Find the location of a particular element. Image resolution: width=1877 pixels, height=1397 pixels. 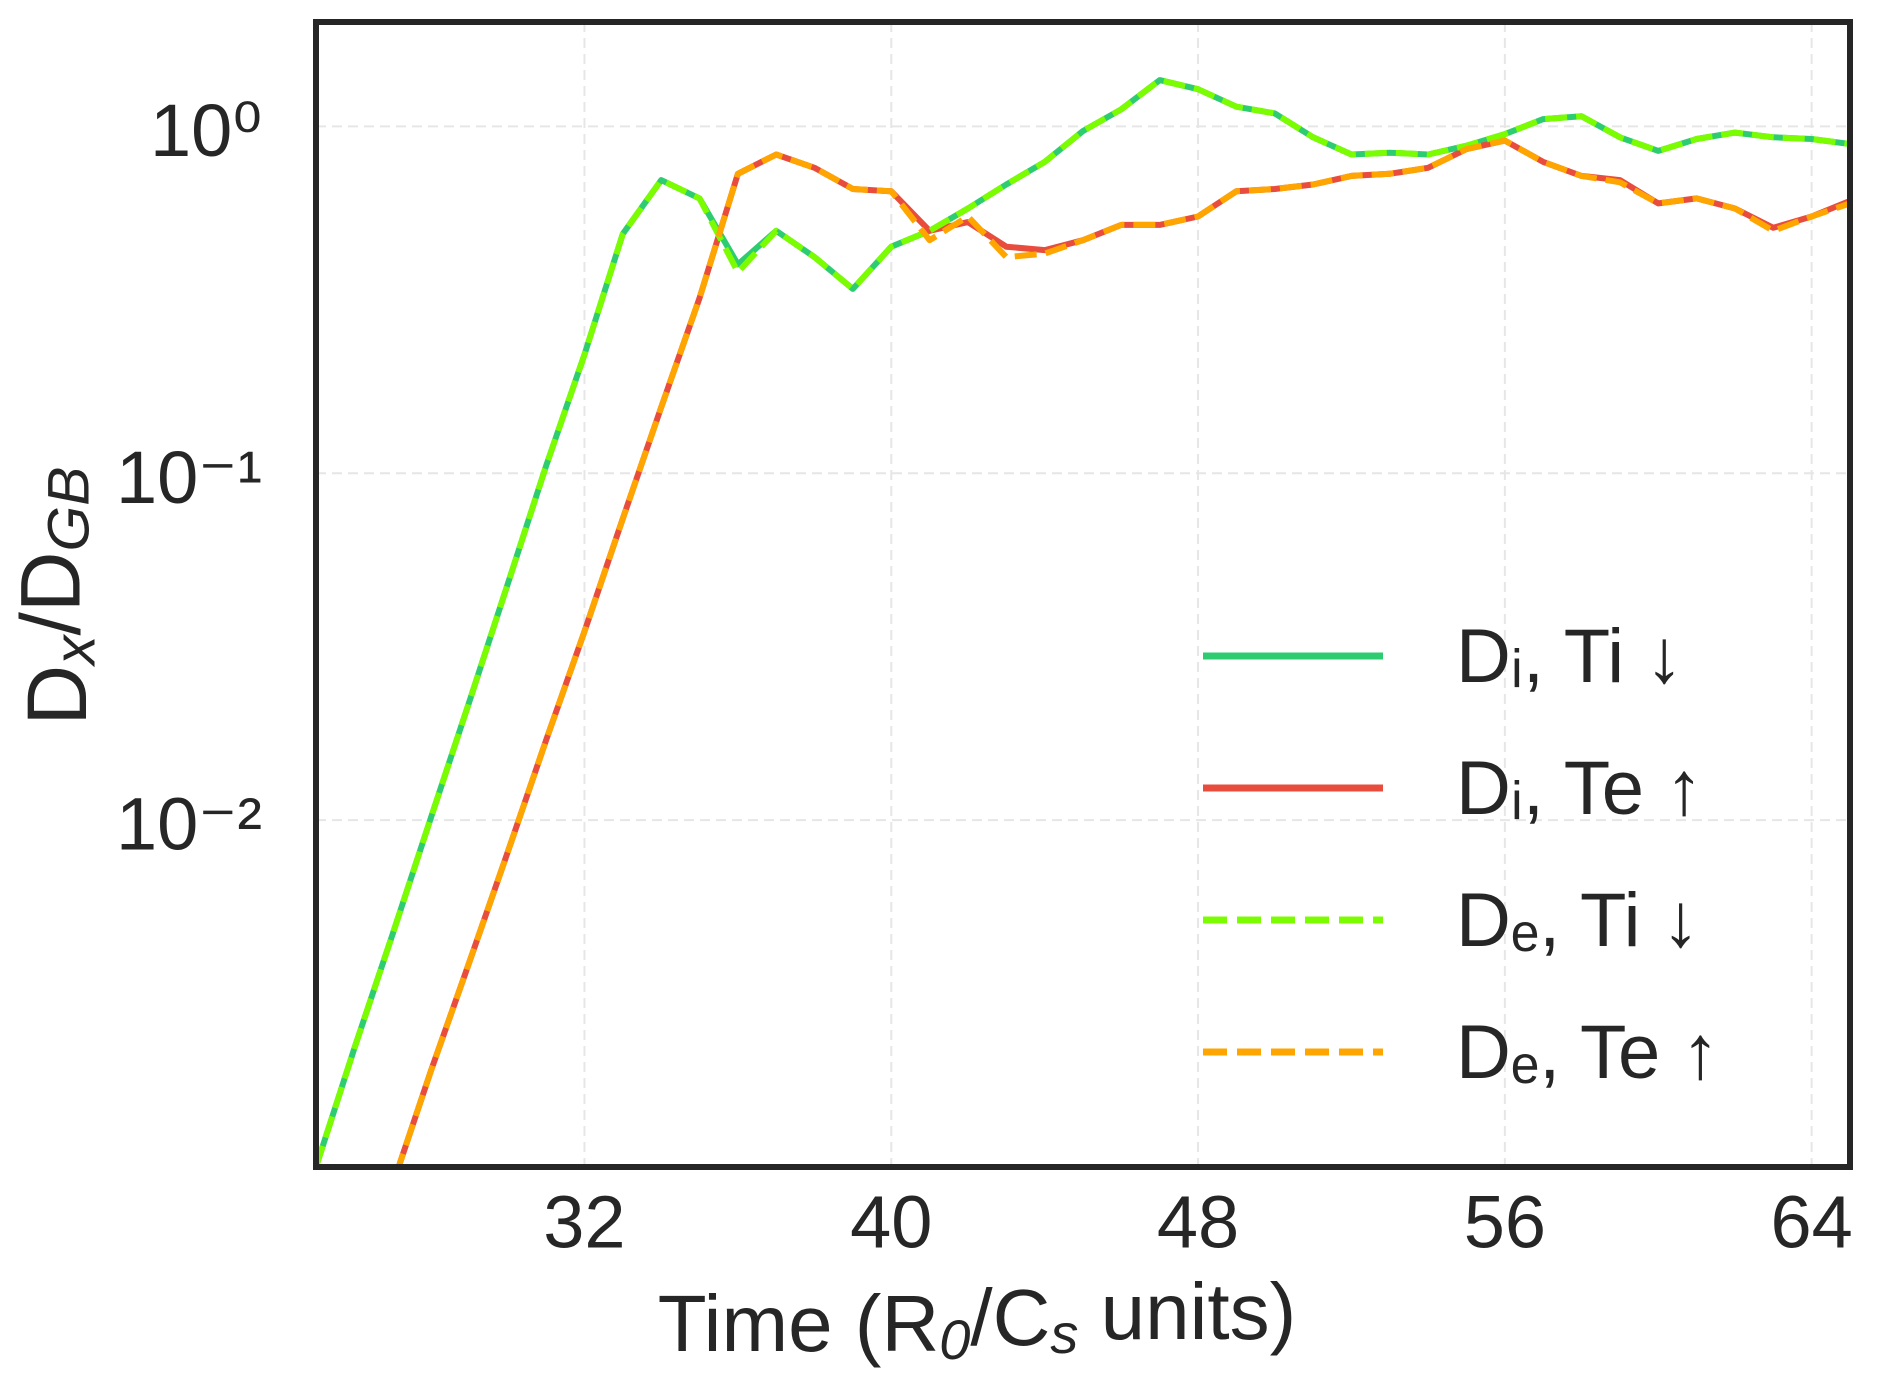

x-tick-label: 32 is located at coordinates (584, 1222).